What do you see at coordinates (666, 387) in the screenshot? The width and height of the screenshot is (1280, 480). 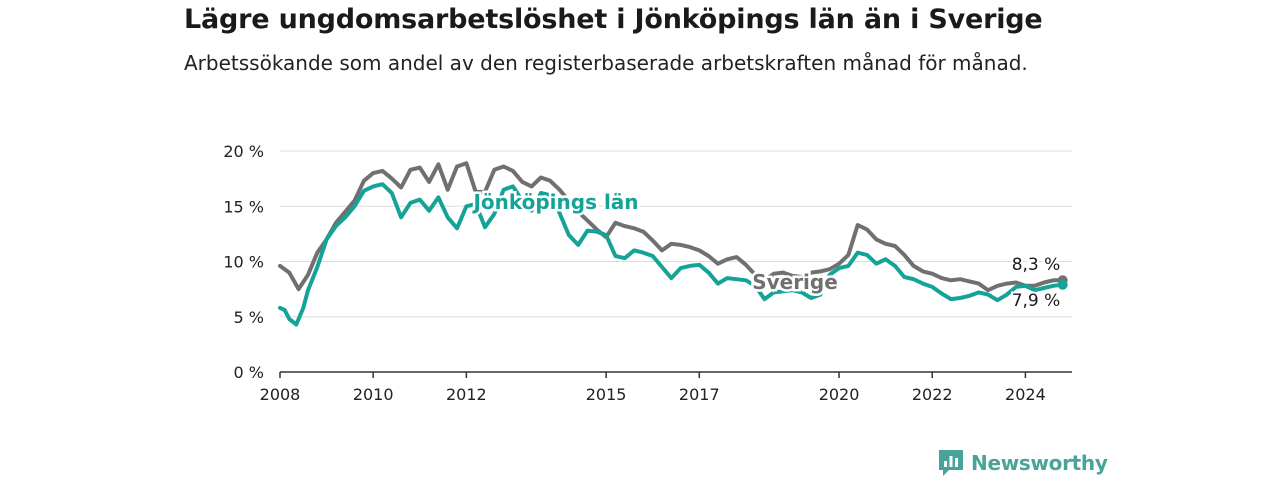 I see `x-axis: 2008 2010 2012 2015 2017 2020 2022 2024` at bounding box center [666, 387].